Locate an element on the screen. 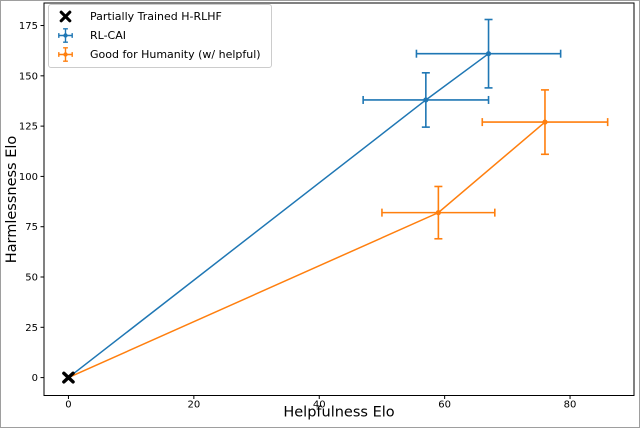 The height and width of the screenshot is (429, 640). legend-item-rl-cai: RL-CAI is located at coordinates (159, 35).